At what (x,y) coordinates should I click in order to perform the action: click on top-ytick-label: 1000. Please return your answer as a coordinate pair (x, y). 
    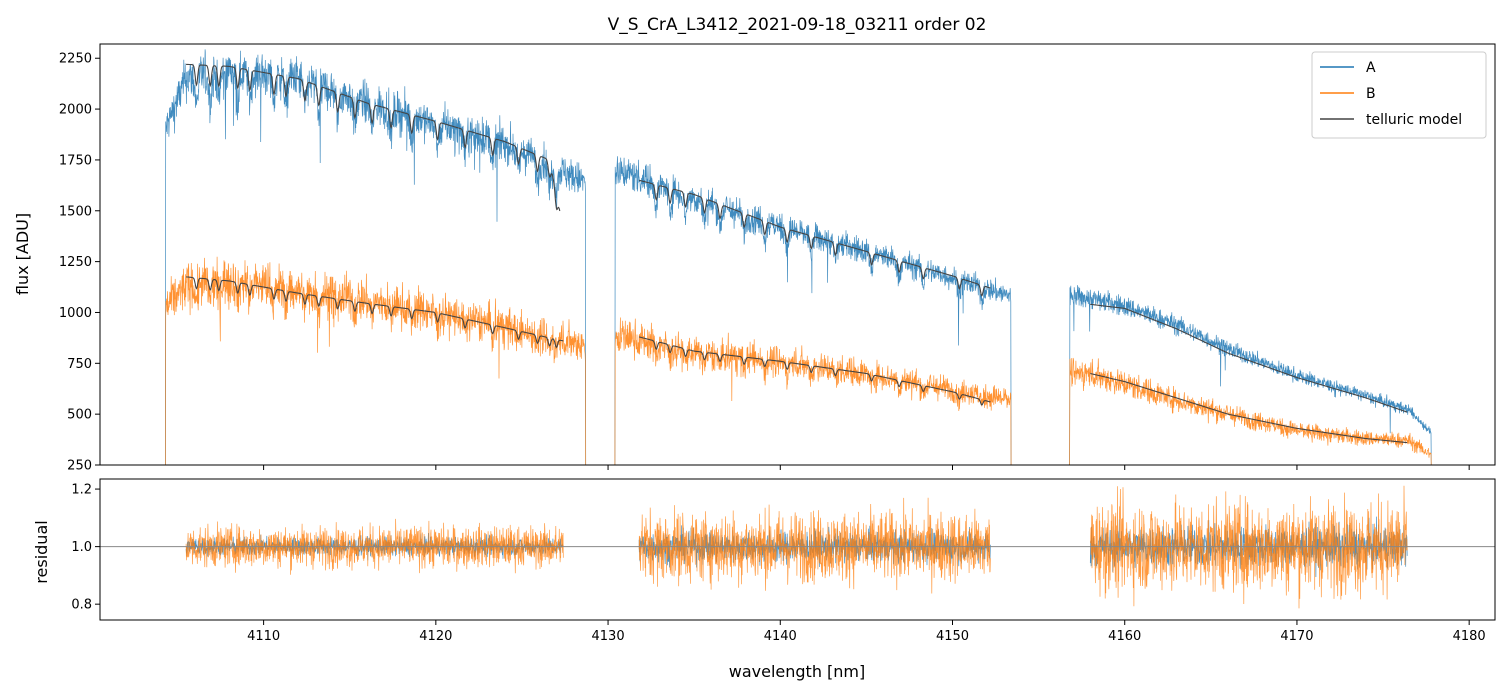
    Looking at the image, I should click on (75, 313).